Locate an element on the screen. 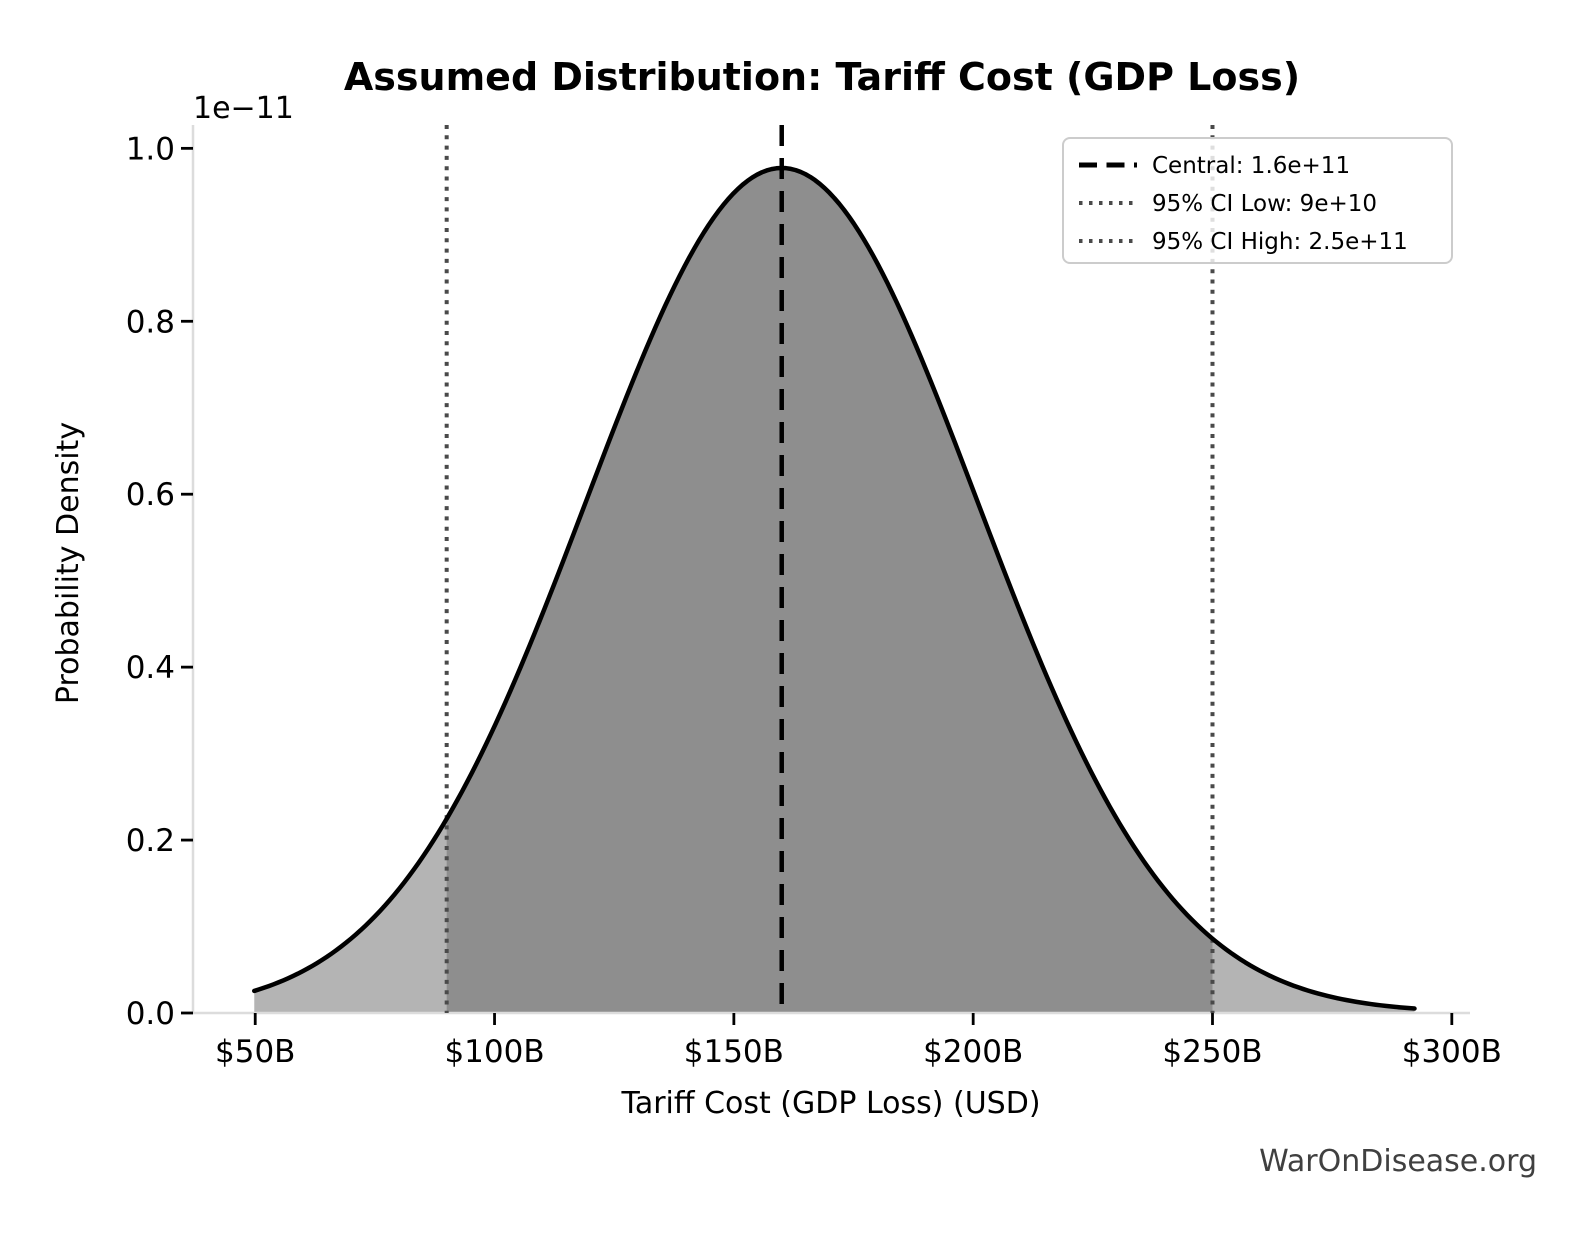 Image resolution: width=1593 pixels, height=1238 pixels. legend-box is located at coordinates (1257, 200).